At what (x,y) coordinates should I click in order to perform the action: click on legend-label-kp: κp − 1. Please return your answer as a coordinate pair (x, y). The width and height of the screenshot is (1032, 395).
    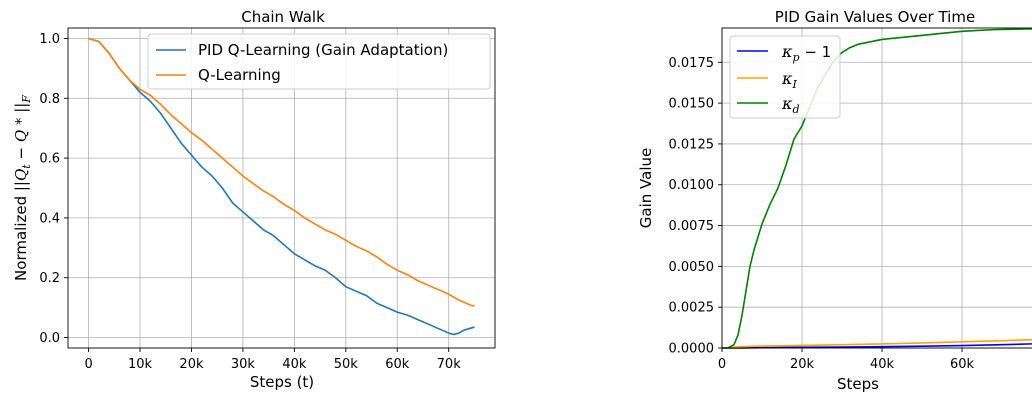
    Looking at the image, I should click on (806, 53).